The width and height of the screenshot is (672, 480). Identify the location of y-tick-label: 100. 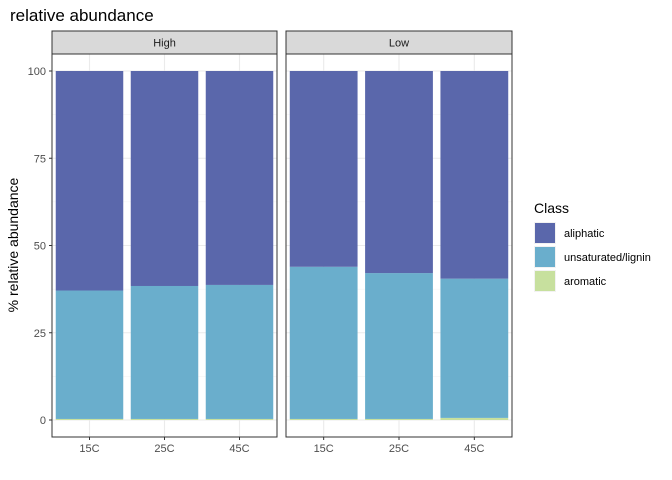
(37, 72).